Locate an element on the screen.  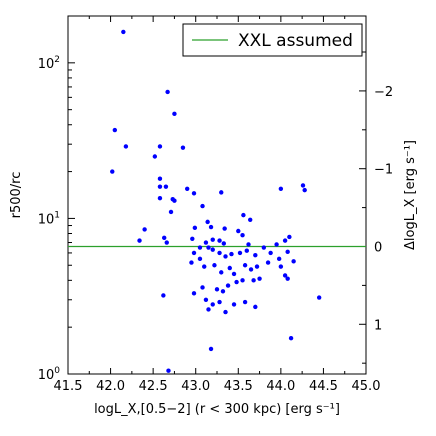
x-tick-label: 44.0 is located at coordinates (280, 386).